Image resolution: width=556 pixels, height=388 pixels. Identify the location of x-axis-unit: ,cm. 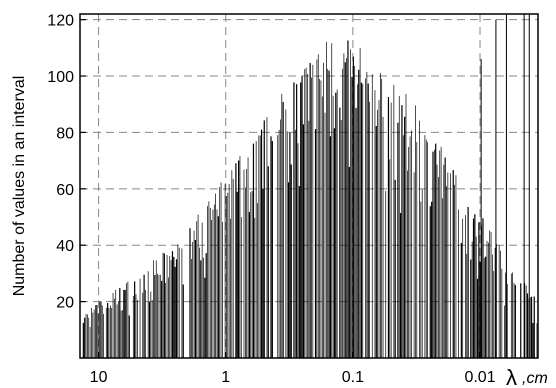
(535, 378).